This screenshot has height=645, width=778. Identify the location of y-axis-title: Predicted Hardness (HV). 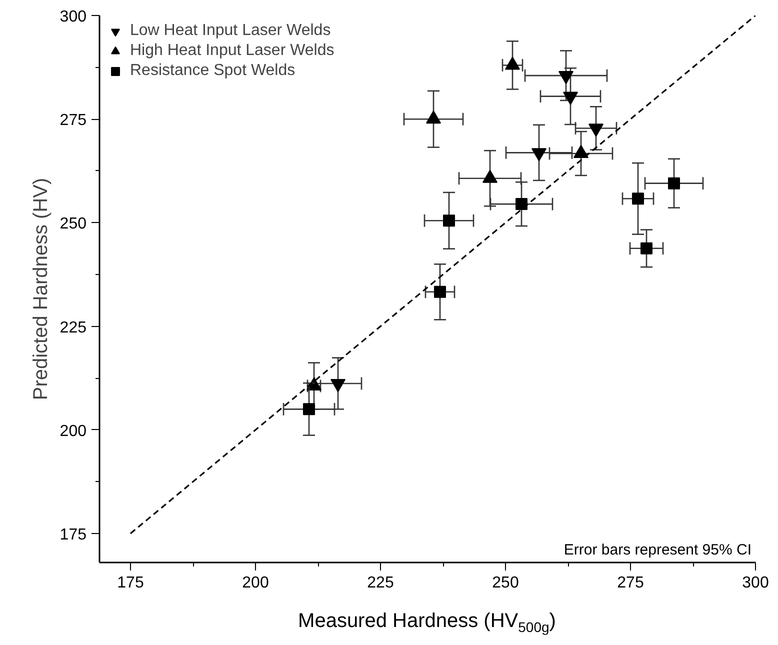
(41, 289).